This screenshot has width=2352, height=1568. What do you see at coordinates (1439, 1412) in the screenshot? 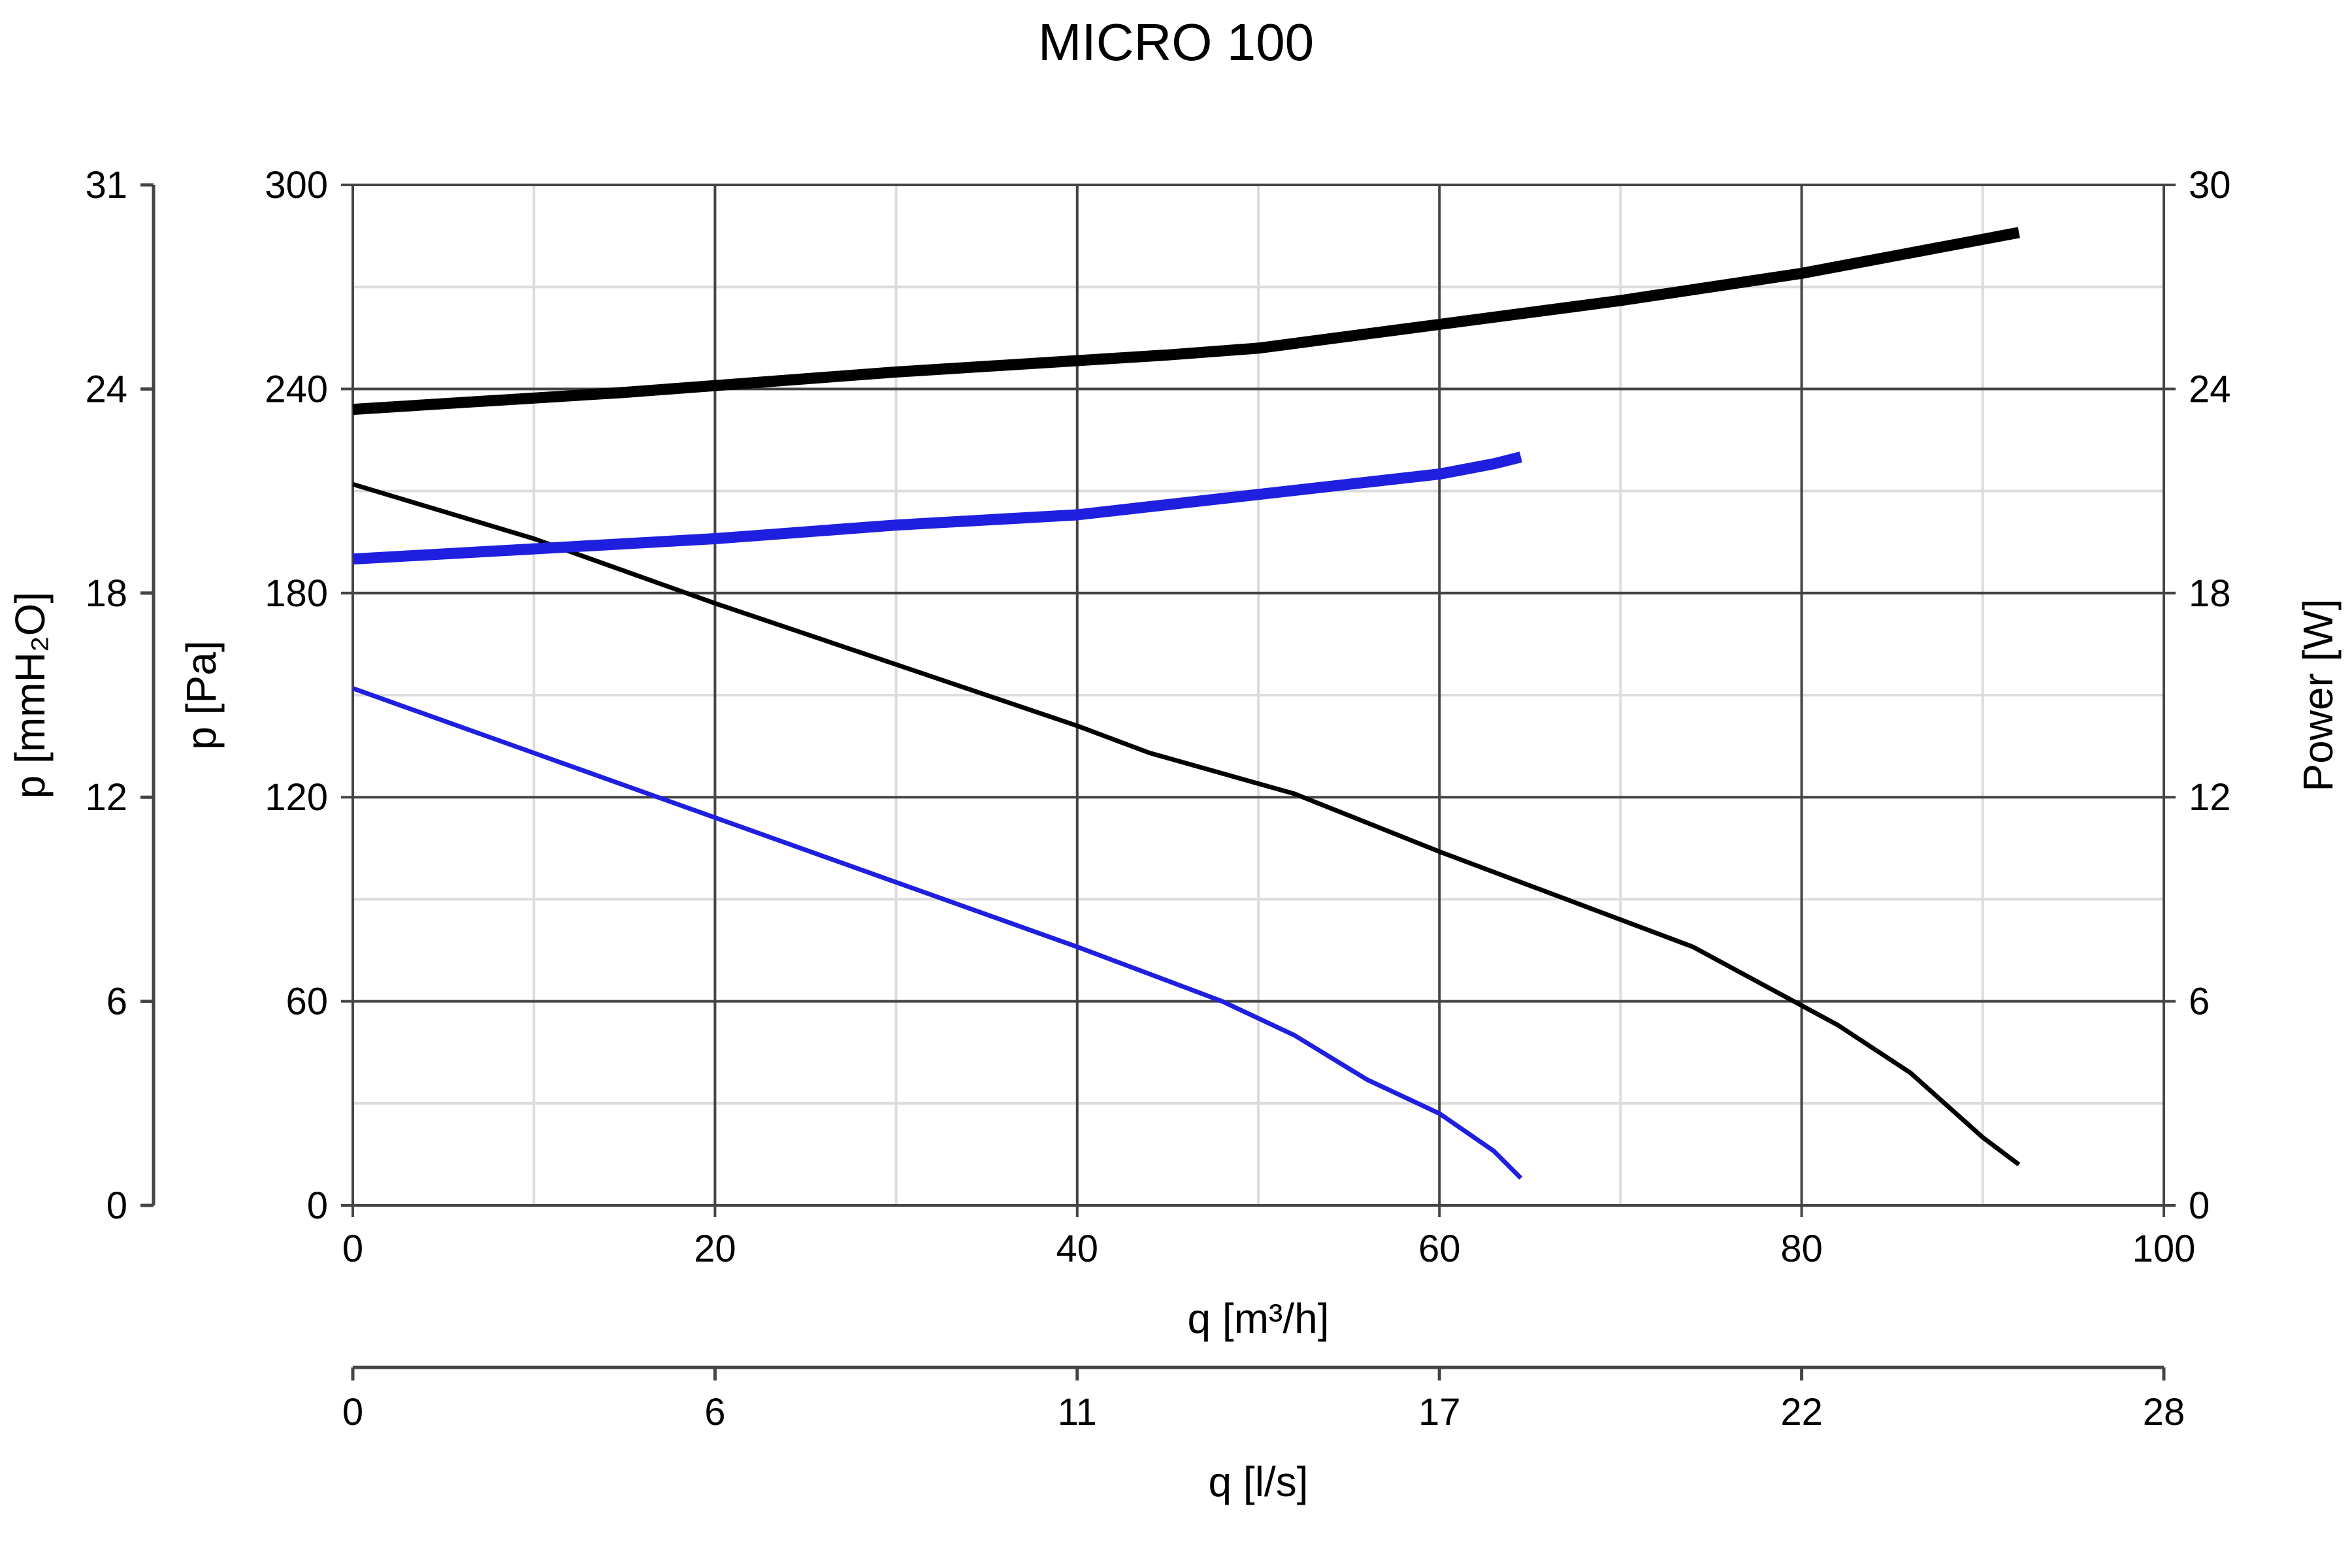
I see `x2-tick-label: 17` at bounding box center [1439, 1412].